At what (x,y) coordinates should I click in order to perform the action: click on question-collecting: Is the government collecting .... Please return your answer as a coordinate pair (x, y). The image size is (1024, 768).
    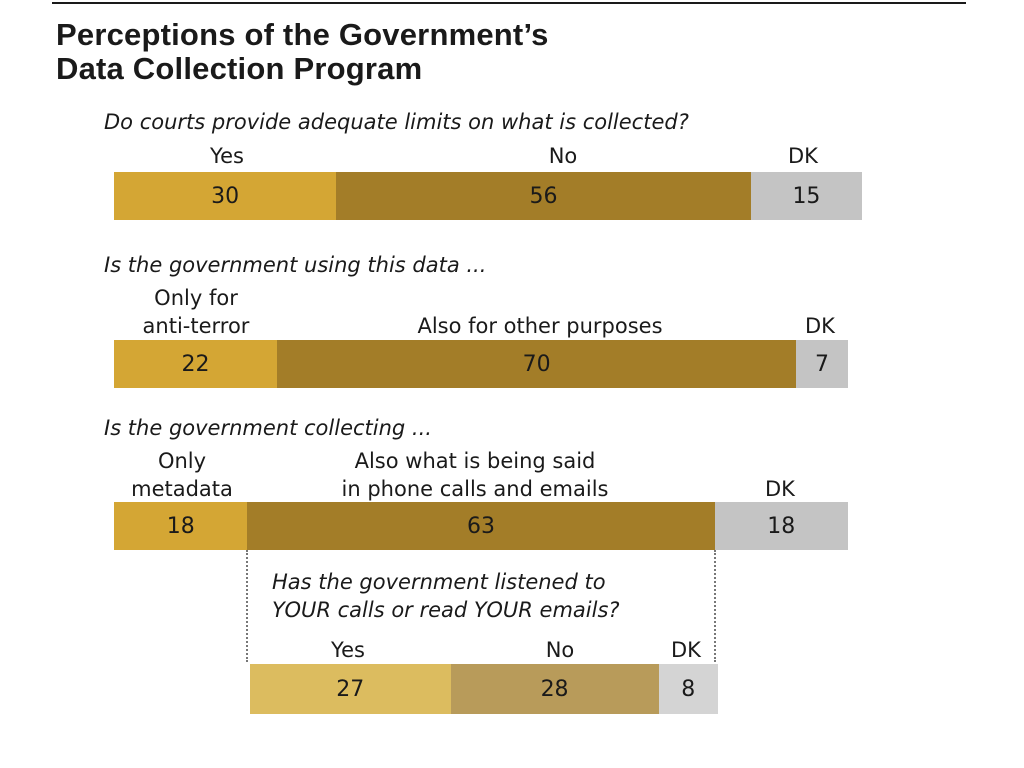
    Looking at the image, I should click on (268, 428).